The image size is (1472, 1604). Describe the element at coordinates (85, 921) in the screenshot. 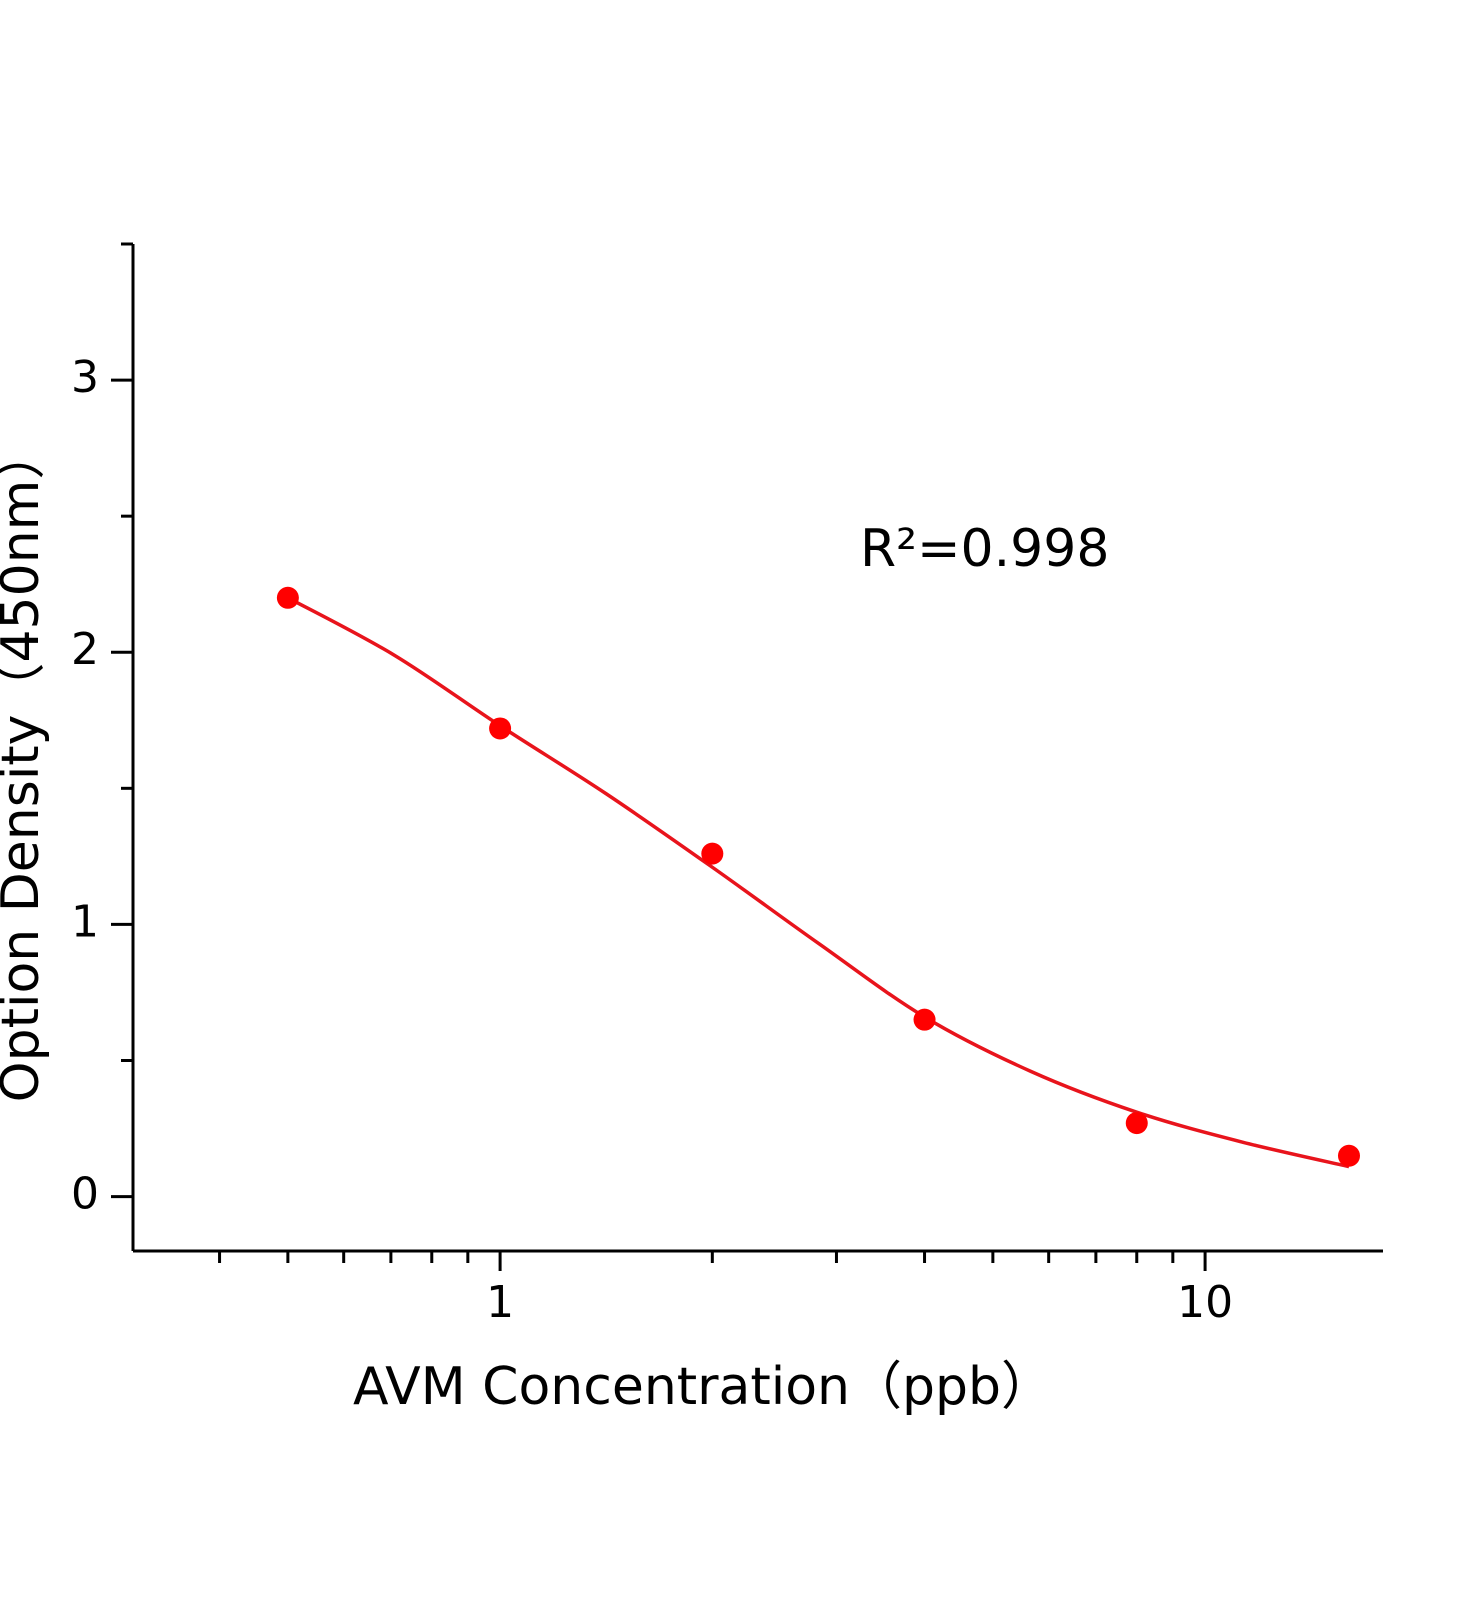

I see `y-tick-label: 1` at that location.